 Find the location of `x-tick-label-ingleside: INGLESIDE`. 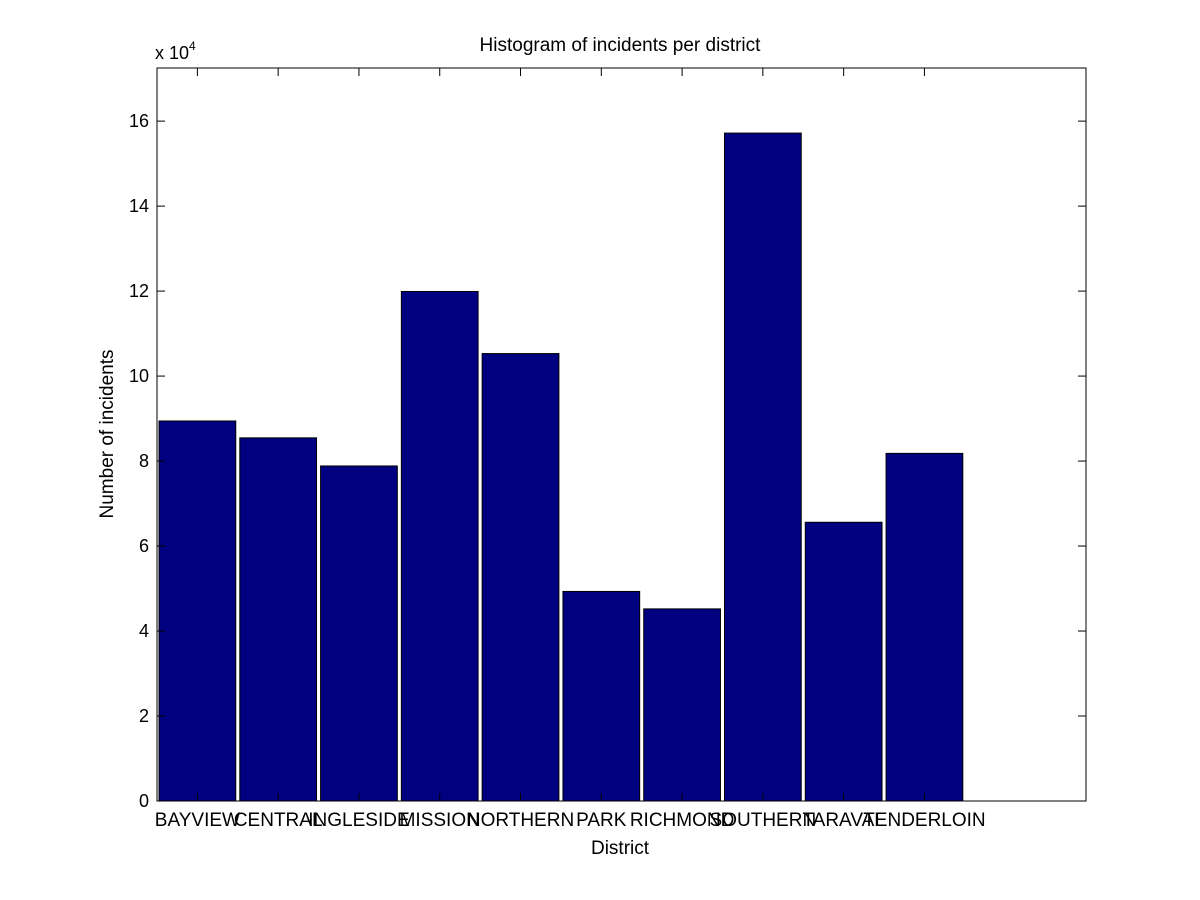

x-tick-label-ingleside: INGLESIDE is located at coordinates (358, 820).